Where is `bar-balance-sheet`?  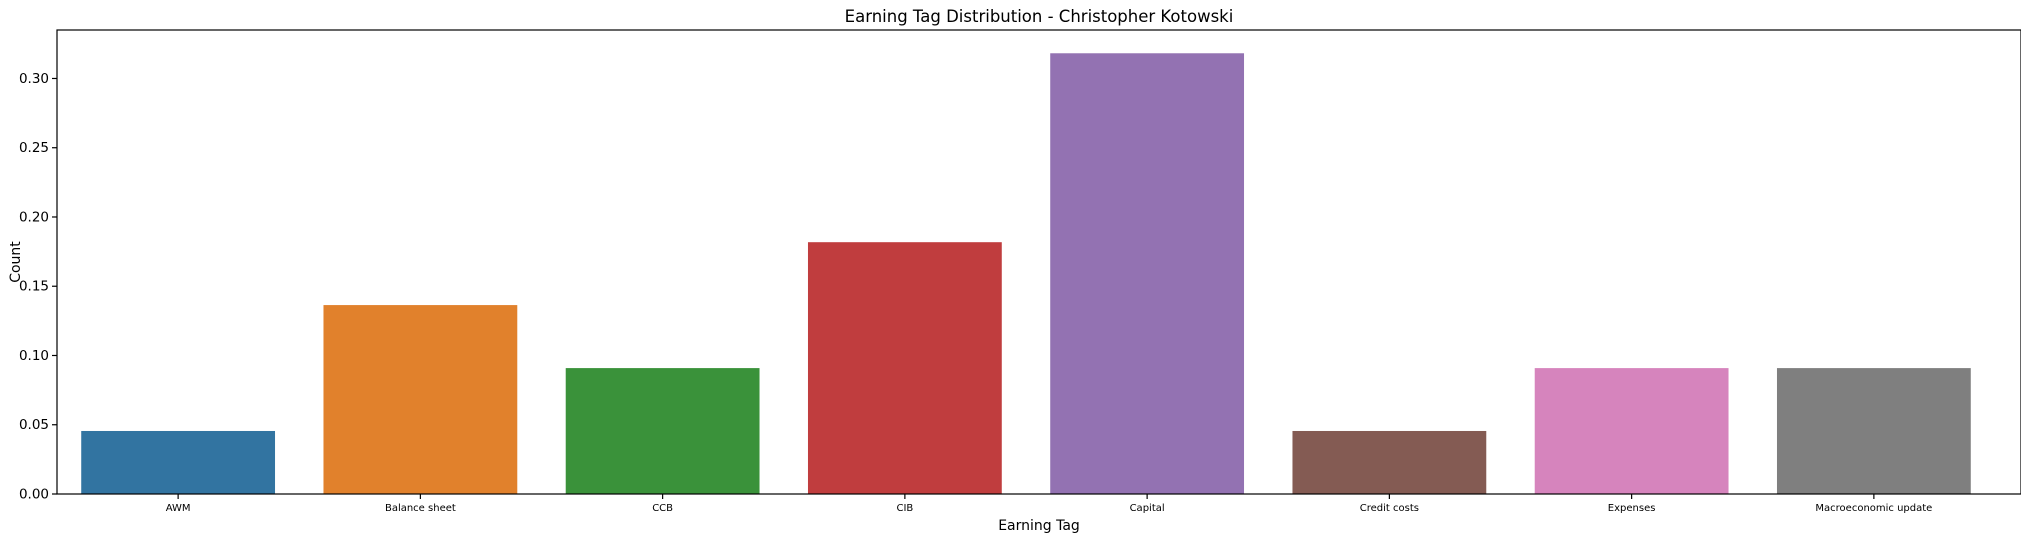
bar-balance-sheet is located at coordinates (420, 399).